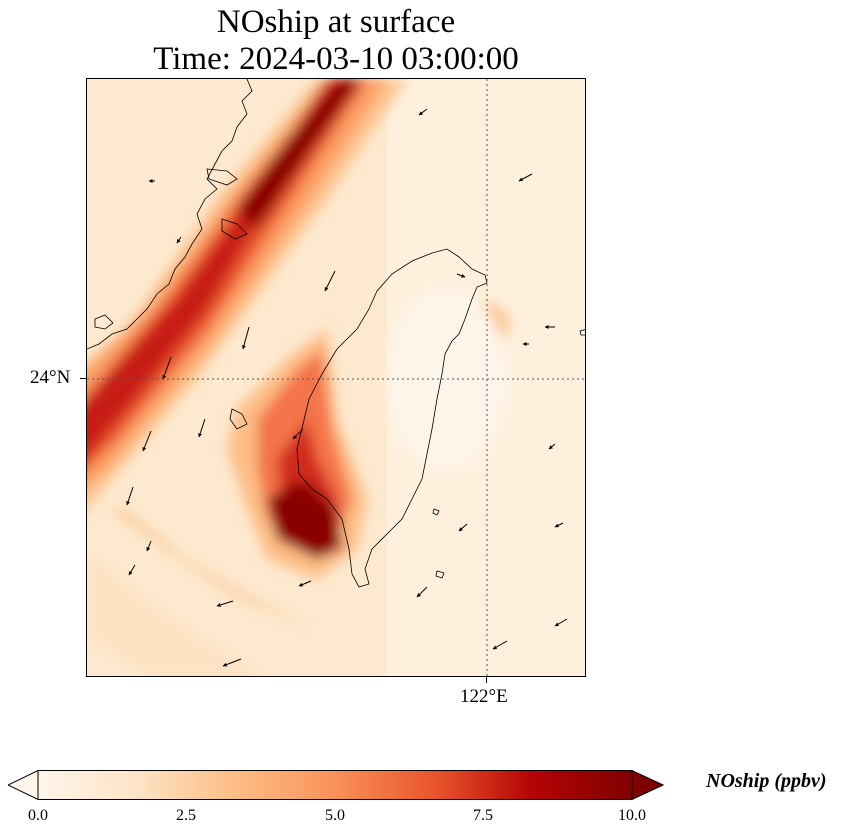 Image resolution: width=842 pixels, height=836 pixels. What do you see at coordinates (632, 815) in the screenshot?
I see `colorbar-tick-4: 10.0` at bounding box center [632, 815].